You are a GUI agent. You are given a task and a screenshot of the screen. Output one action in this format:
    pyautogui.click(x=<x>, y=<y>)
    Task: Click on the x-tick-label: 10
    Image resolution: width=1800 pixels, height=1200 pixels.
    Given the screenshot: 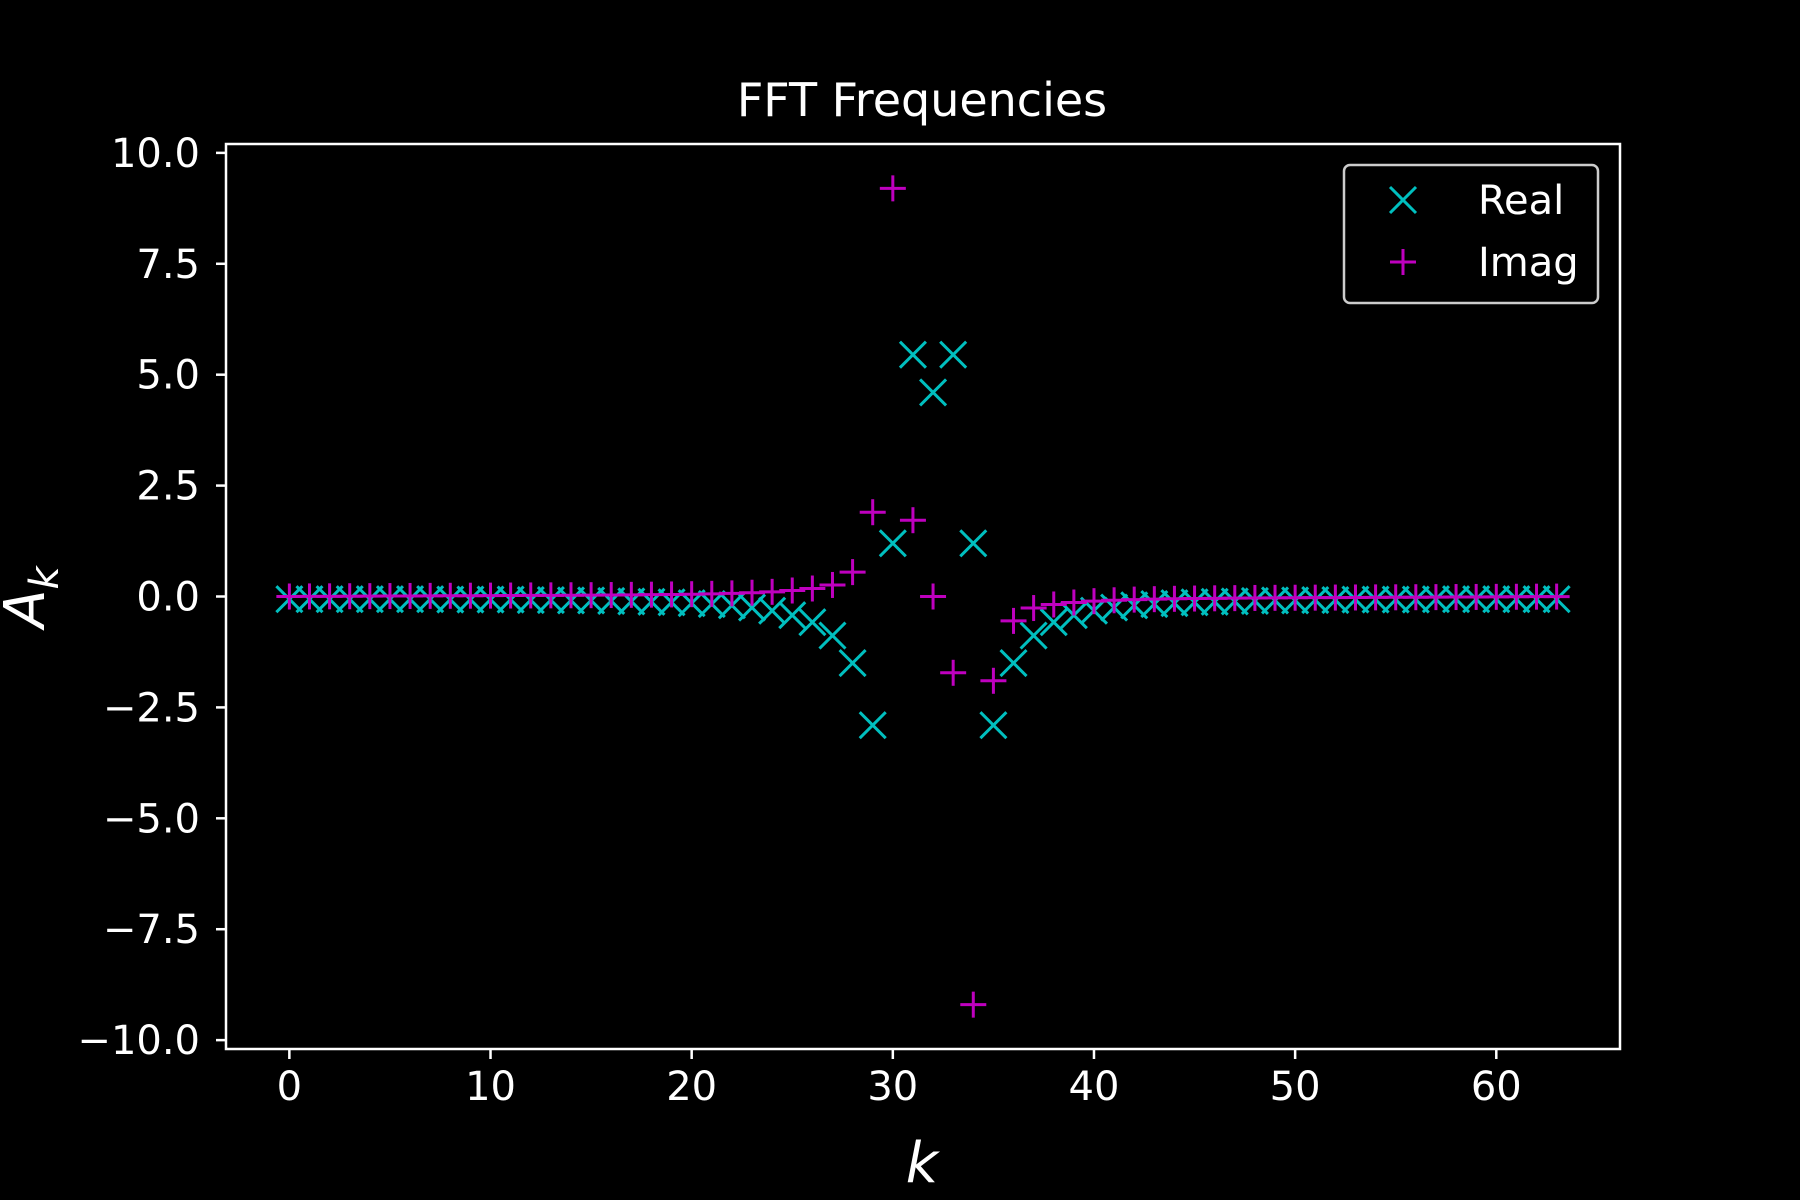 What is the action you would take?
    pyautogui.click(x=490, y=1087)
    